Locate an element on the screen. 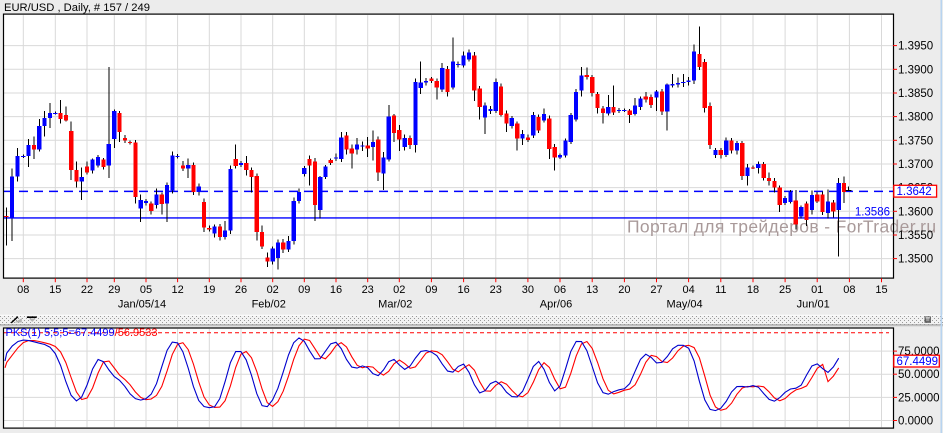  svg-text: 25.0000 is located at coordinates (919, 398).